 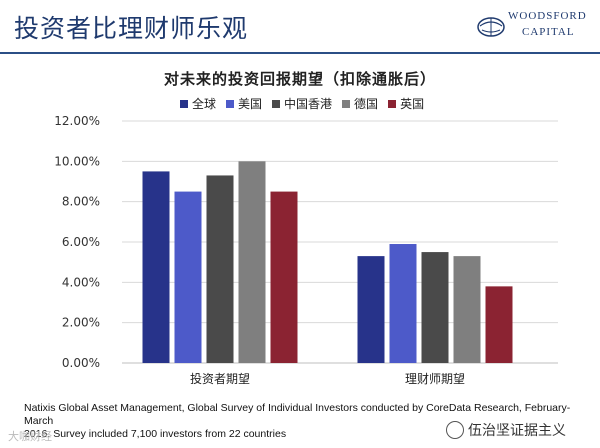 I want to click on y-tick-label: 2.00%, so click(x=81, y=323).